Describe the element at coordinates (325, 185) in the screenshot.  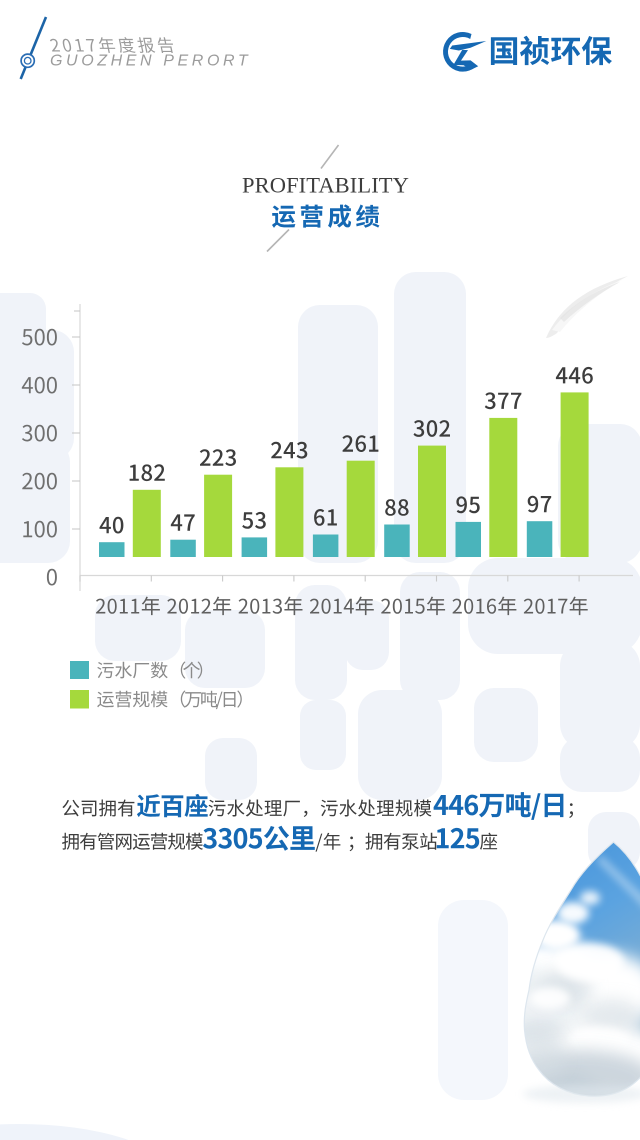
I see `svg-text: PROFITABILITY` at that location.